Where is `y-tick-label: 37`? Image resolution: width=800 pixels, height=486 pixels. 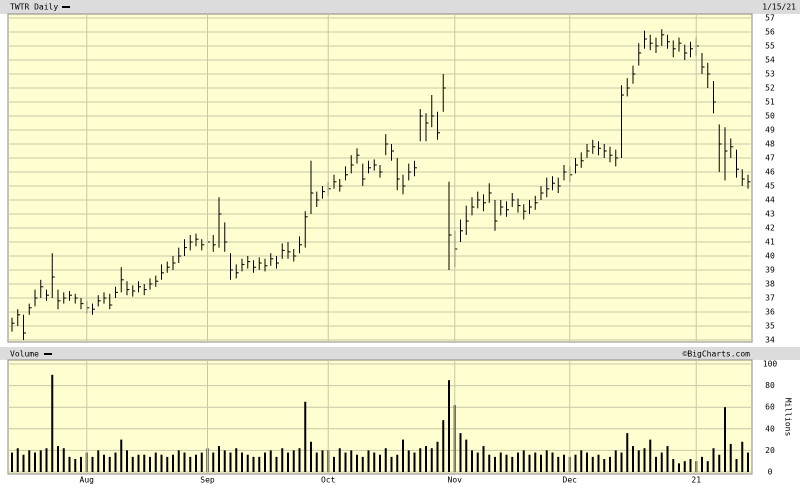
y-tick-label: 37 is located at coordinates (770, 298).